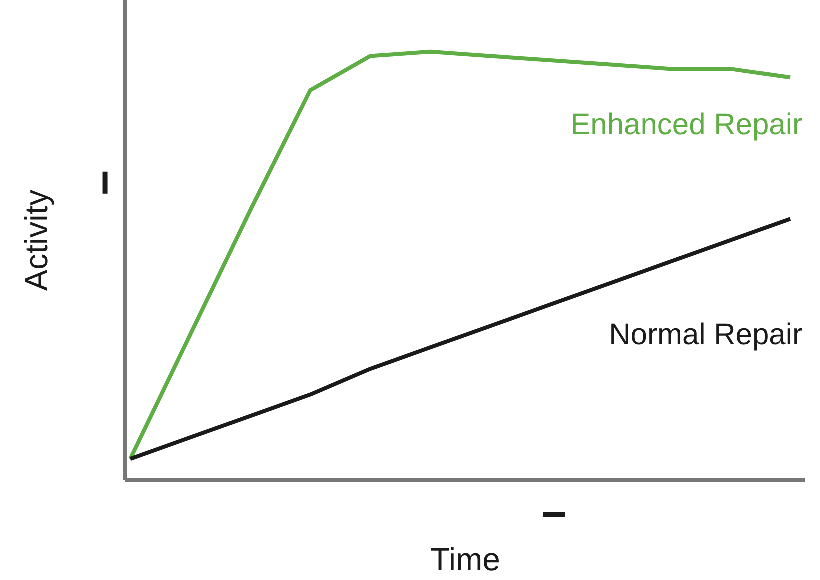 Image resolution: width=820 pixels, height=580 pixels. What do you see at coordinates (465, 560) in the screenshot?
I see `x-axis-title: Time` at bounding box center [465, 560].